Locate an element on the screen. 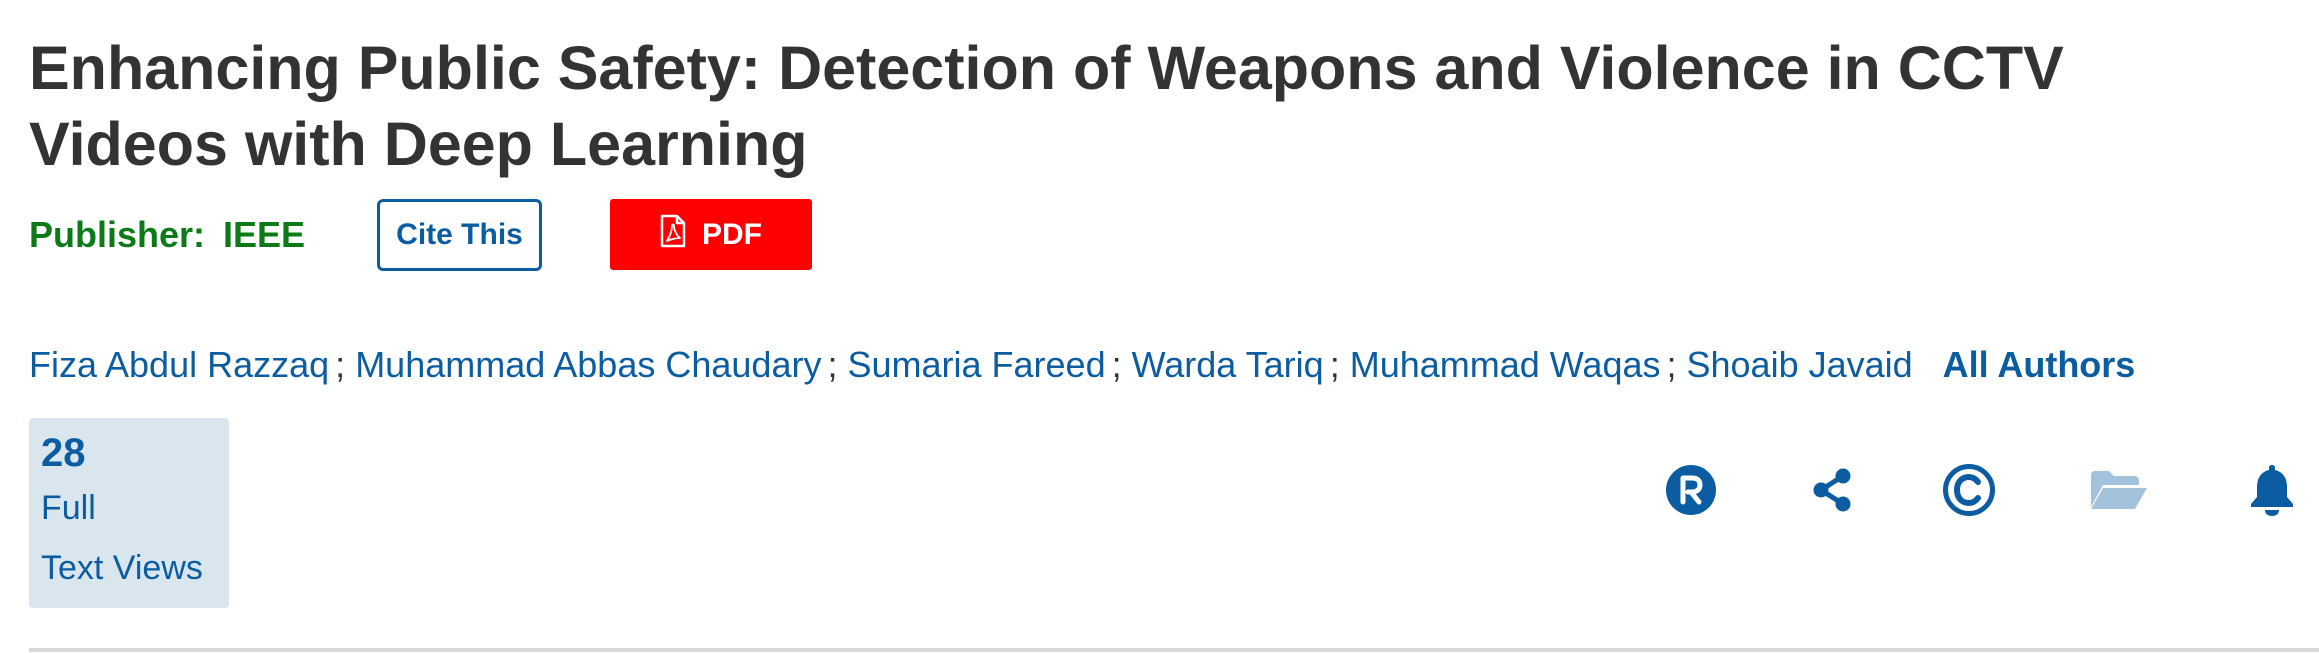 This screenshot has width=2319, height=653. full-text-views-metric: 28 Full Text Views is located at coordinates (129, 513).